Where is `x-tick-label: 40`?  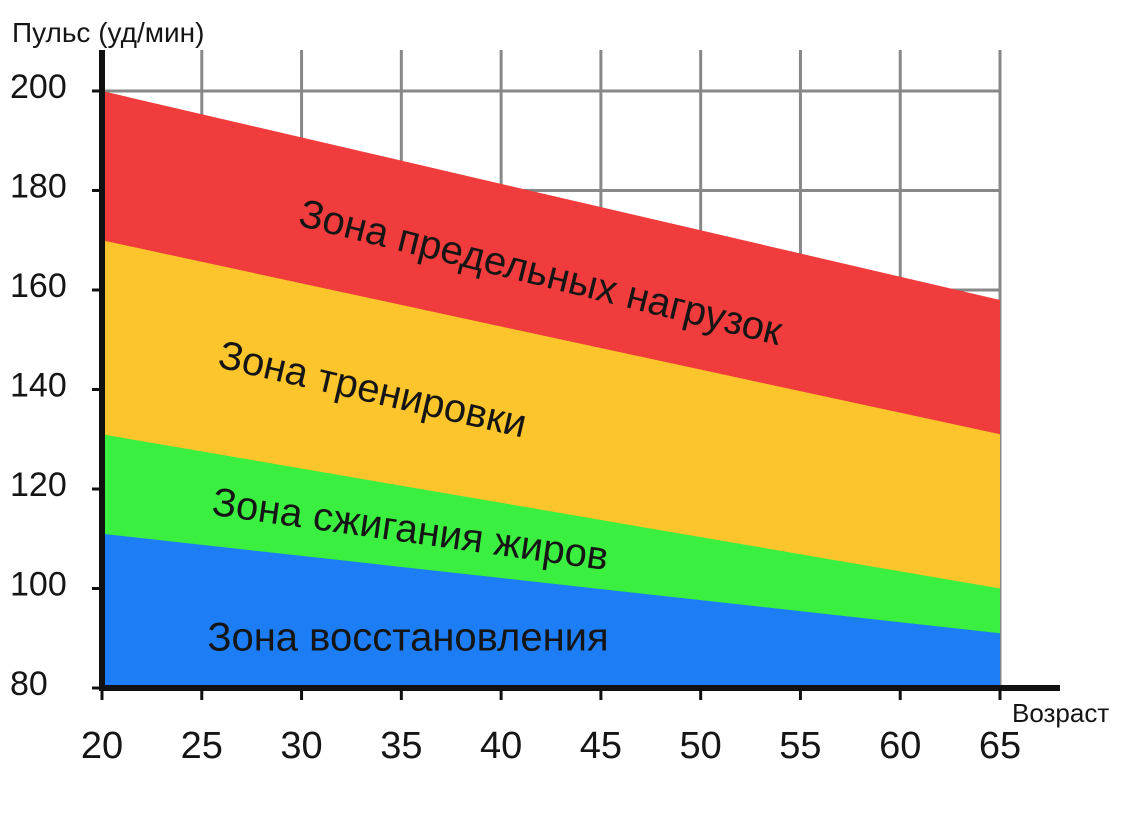 x-tick-label: 40 is located at coordinates (501, 746).